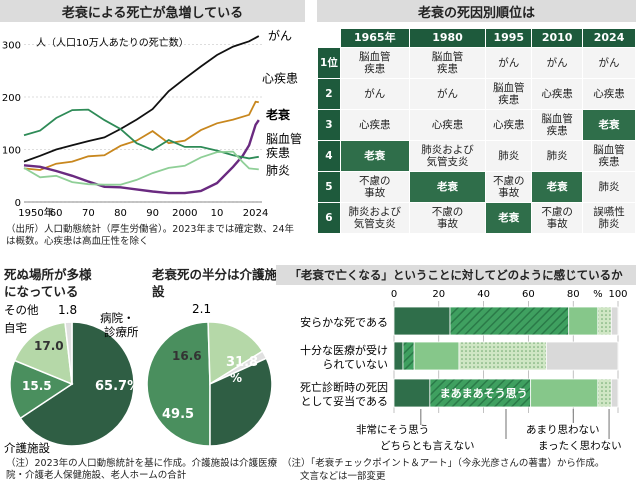 The height and width of the screenshot is (487, 636). I want to click on pie1-title: 死ぬ場所が多様になっている, so click(48, 283).